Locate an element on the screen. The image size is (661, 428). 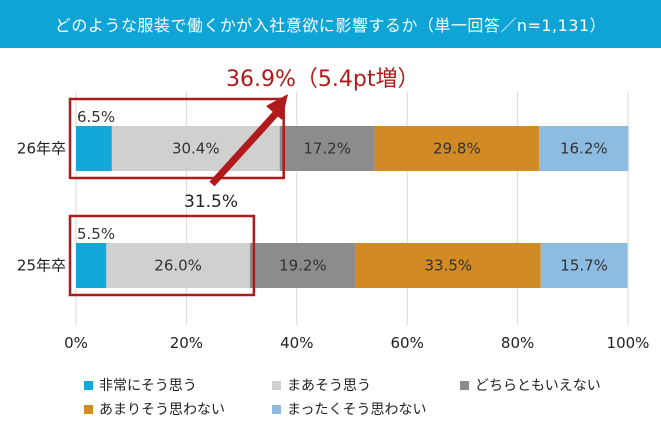
legend-label: どちらともいえない is located at coordinates (538, 386).